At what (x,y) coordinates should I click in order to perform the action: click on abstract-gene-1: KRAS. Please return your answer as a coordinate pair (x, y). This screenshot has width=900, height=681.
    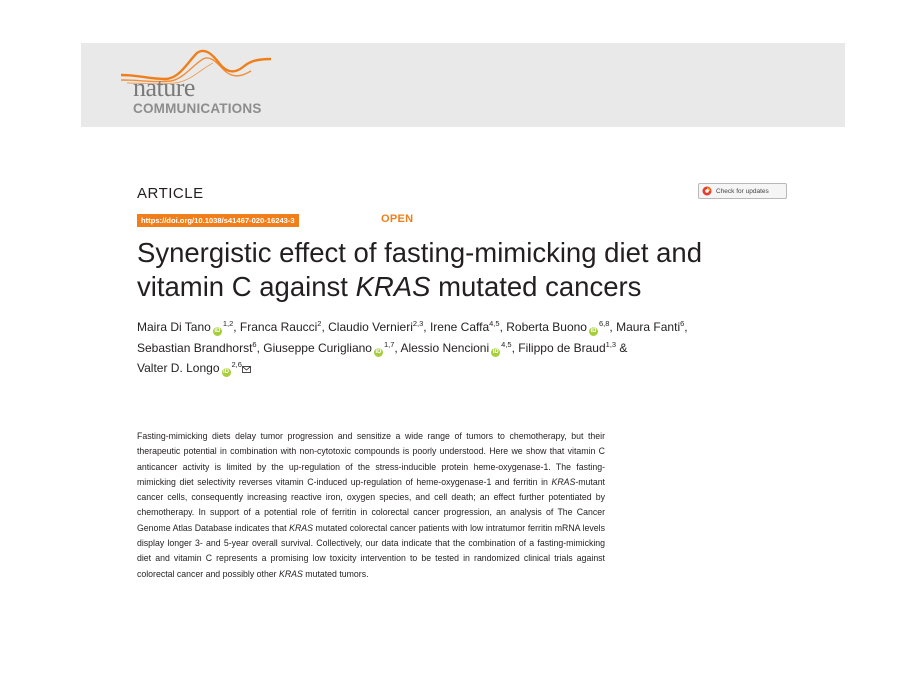
    Looking at the image, I should click on (563, 481).